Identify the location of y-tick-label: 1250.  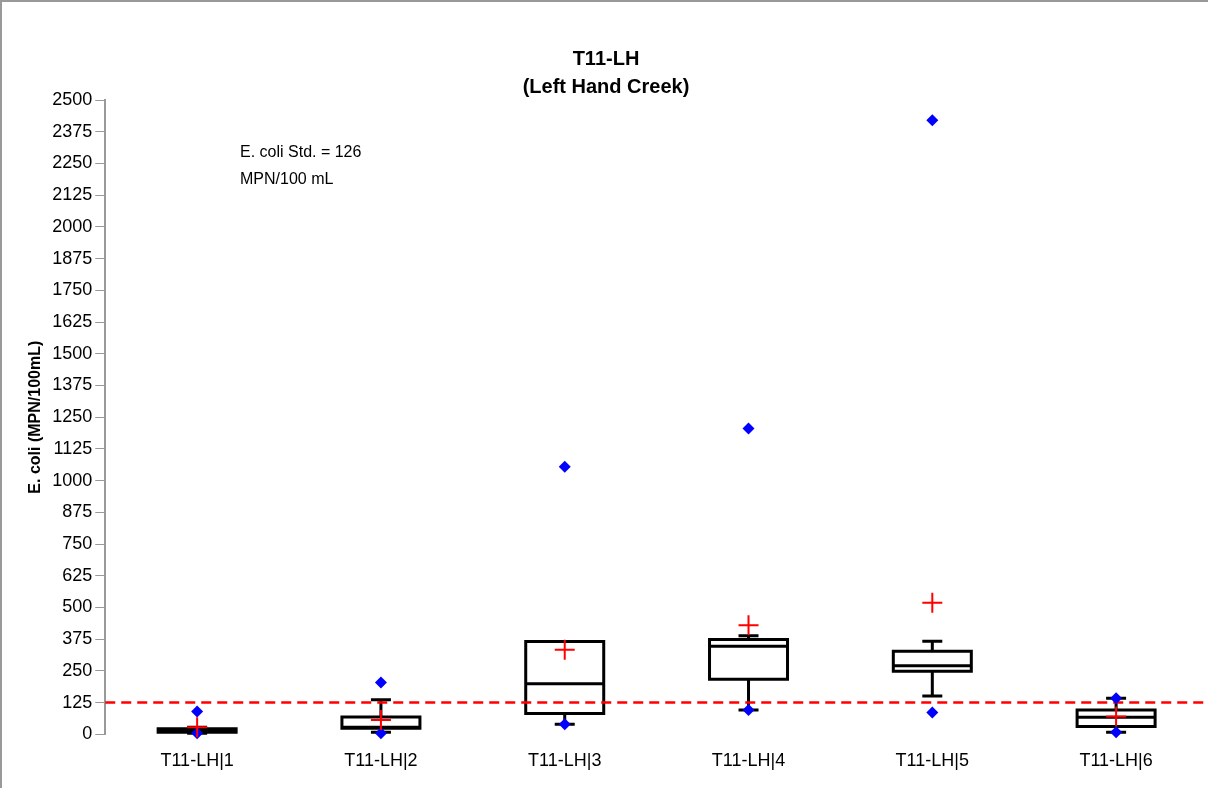
(72, 416).